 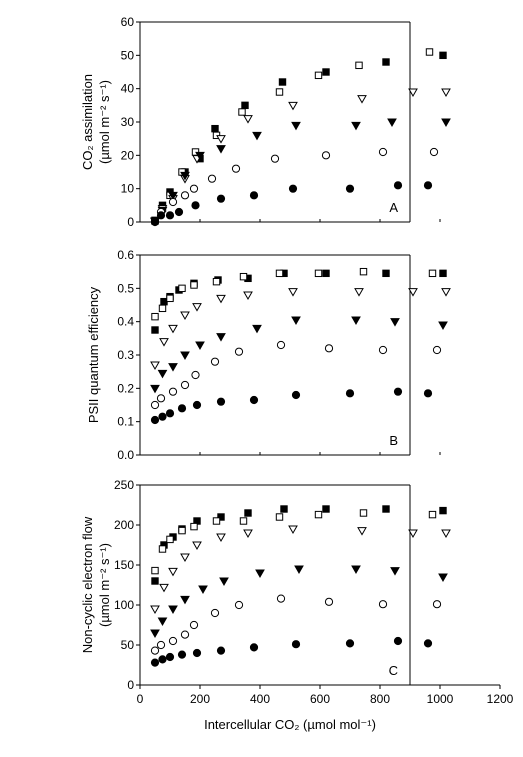 What do you see at coordinates (128, 645) in the screenshot?
I see `y-tick-label: 50` at bounding box center [128, 645].